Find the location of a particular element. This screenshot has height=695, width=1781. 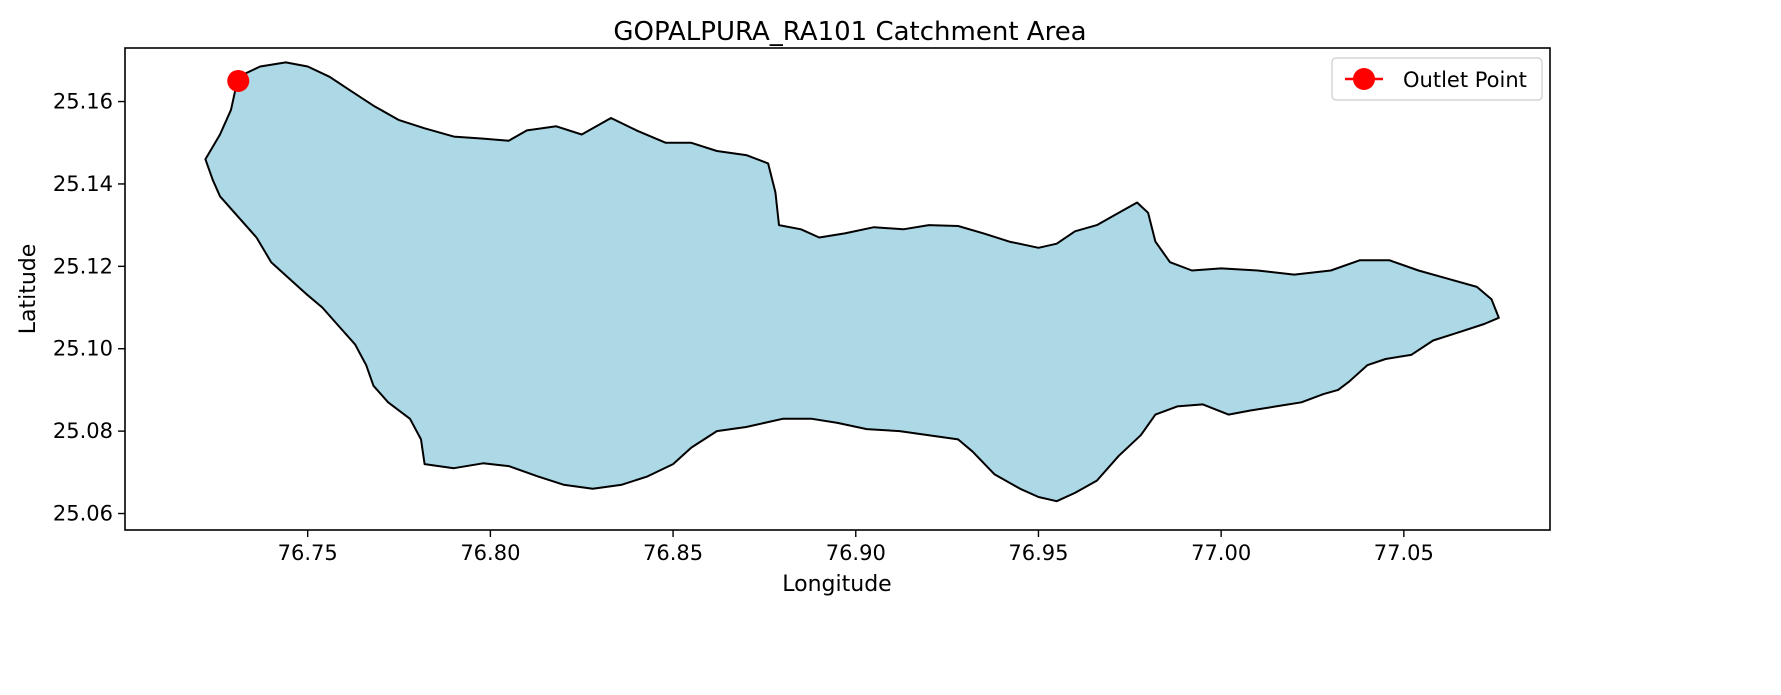

chart-title: GOPALPURA_RA101 Catchment Area is located at coordinates (849, 32).